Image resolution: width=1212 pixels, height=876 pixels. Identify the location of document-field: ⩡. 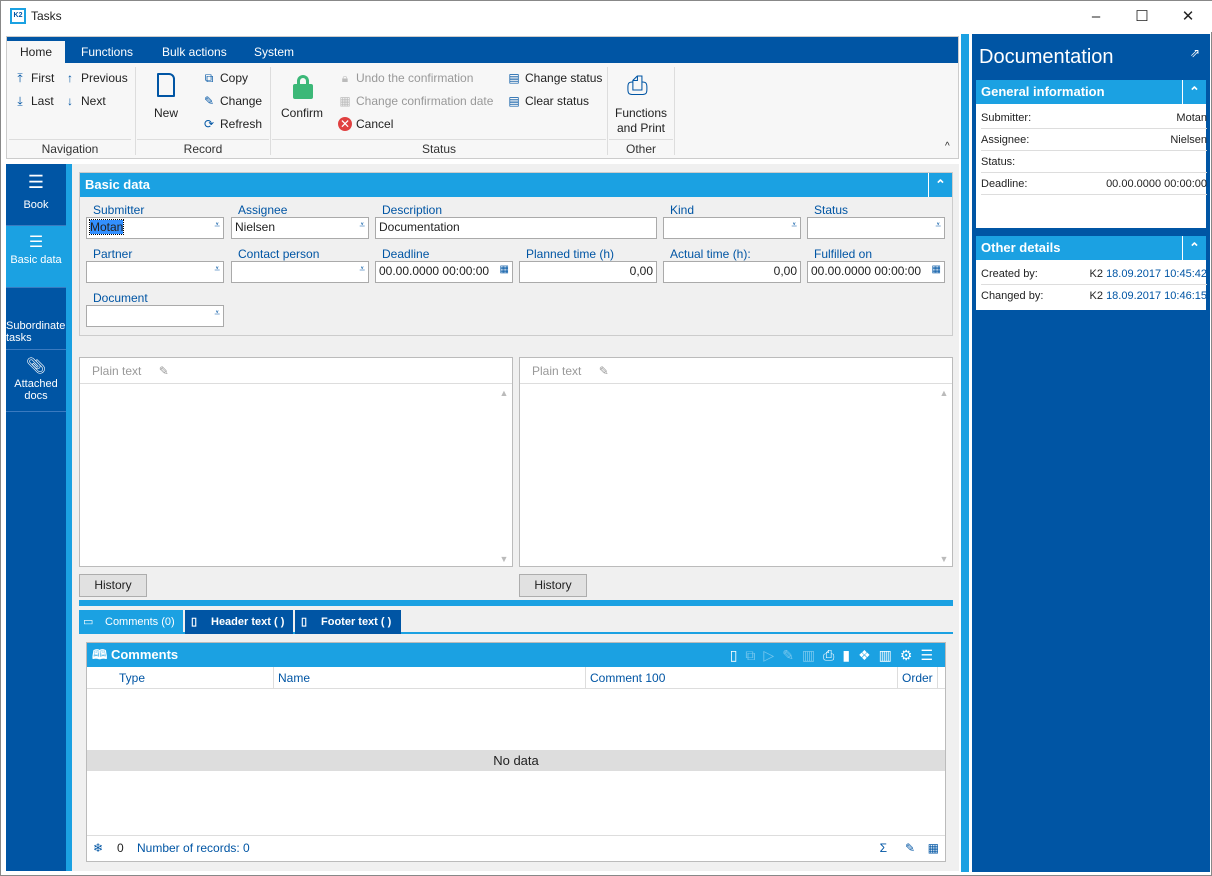
(155, 316).